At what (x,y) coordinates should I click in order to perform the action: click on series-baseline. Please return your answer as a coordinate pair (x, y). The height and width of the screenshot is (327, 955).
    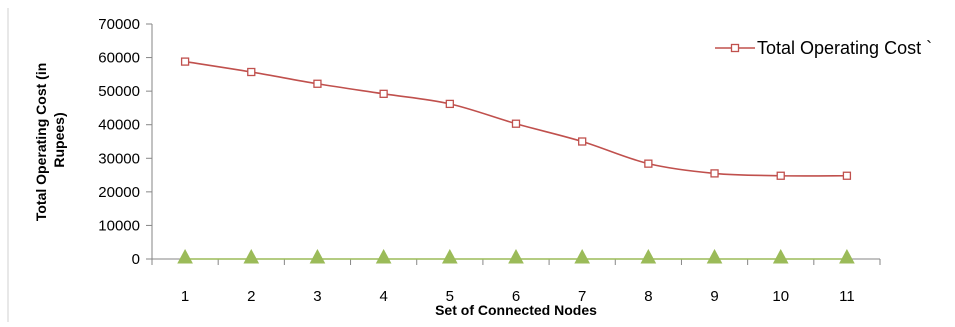
    Looking at the image, I should click on (516, 256).